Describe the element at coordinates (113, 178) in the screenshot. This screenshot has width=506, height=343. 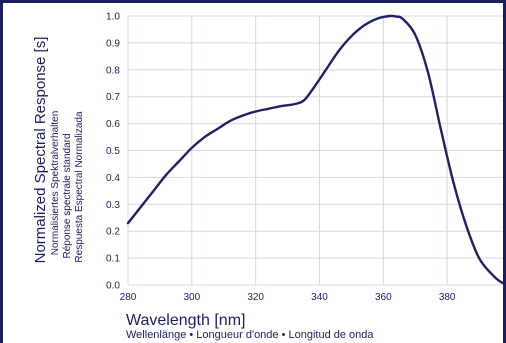
I see `y-tick-label: 0.4` at that location.